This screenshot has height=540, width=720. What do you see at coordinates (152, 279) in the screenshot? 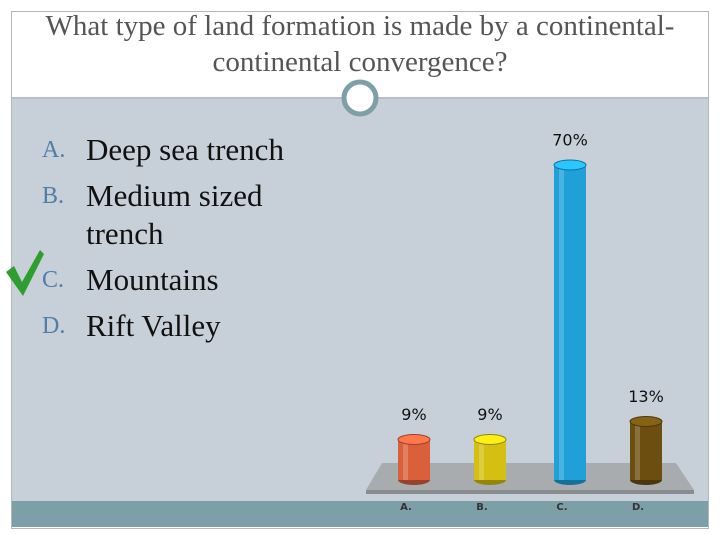
I see `answer-text: Mountains` at bounding box center [152, 279].